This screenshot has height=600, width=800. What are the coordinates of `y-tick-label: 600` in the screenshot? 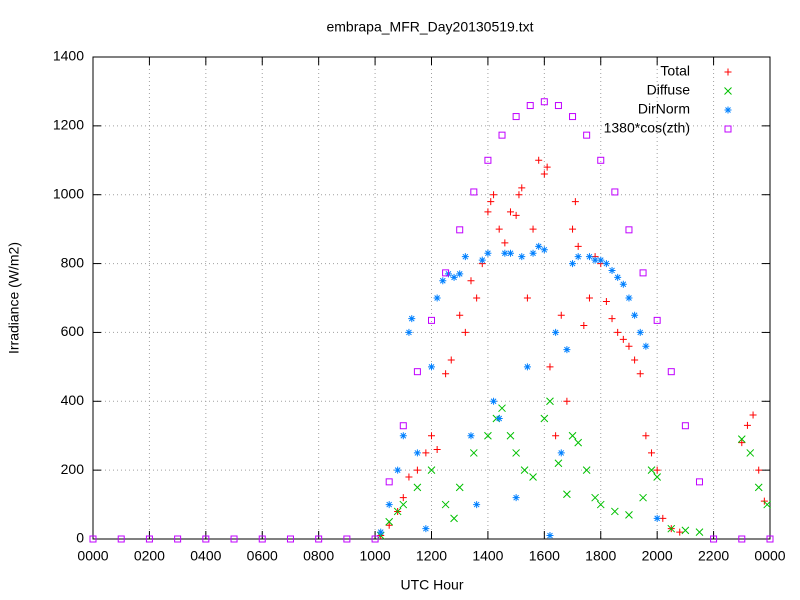 It's located at (73, 331).